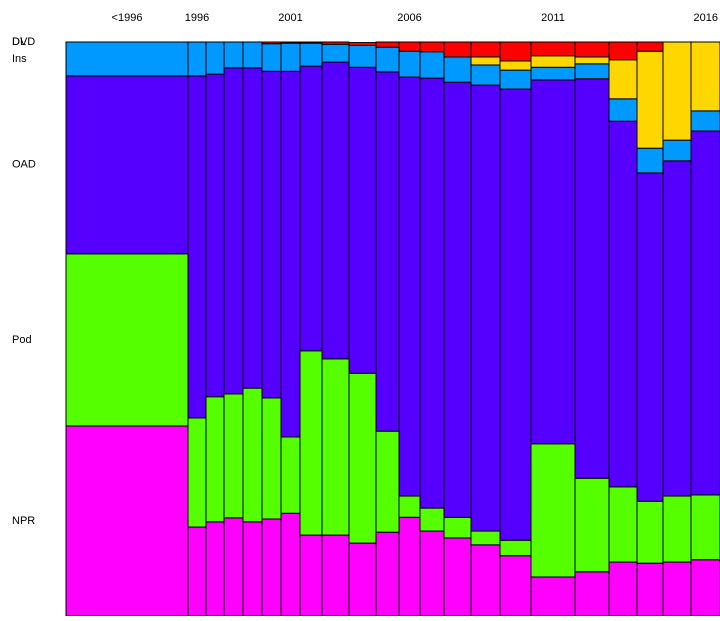 This screenshot has height=621, width=720. What do you see at coordinates (197, 18) in the screenshot?
I see `column-label: 1996` at bounding box center [197, 18].